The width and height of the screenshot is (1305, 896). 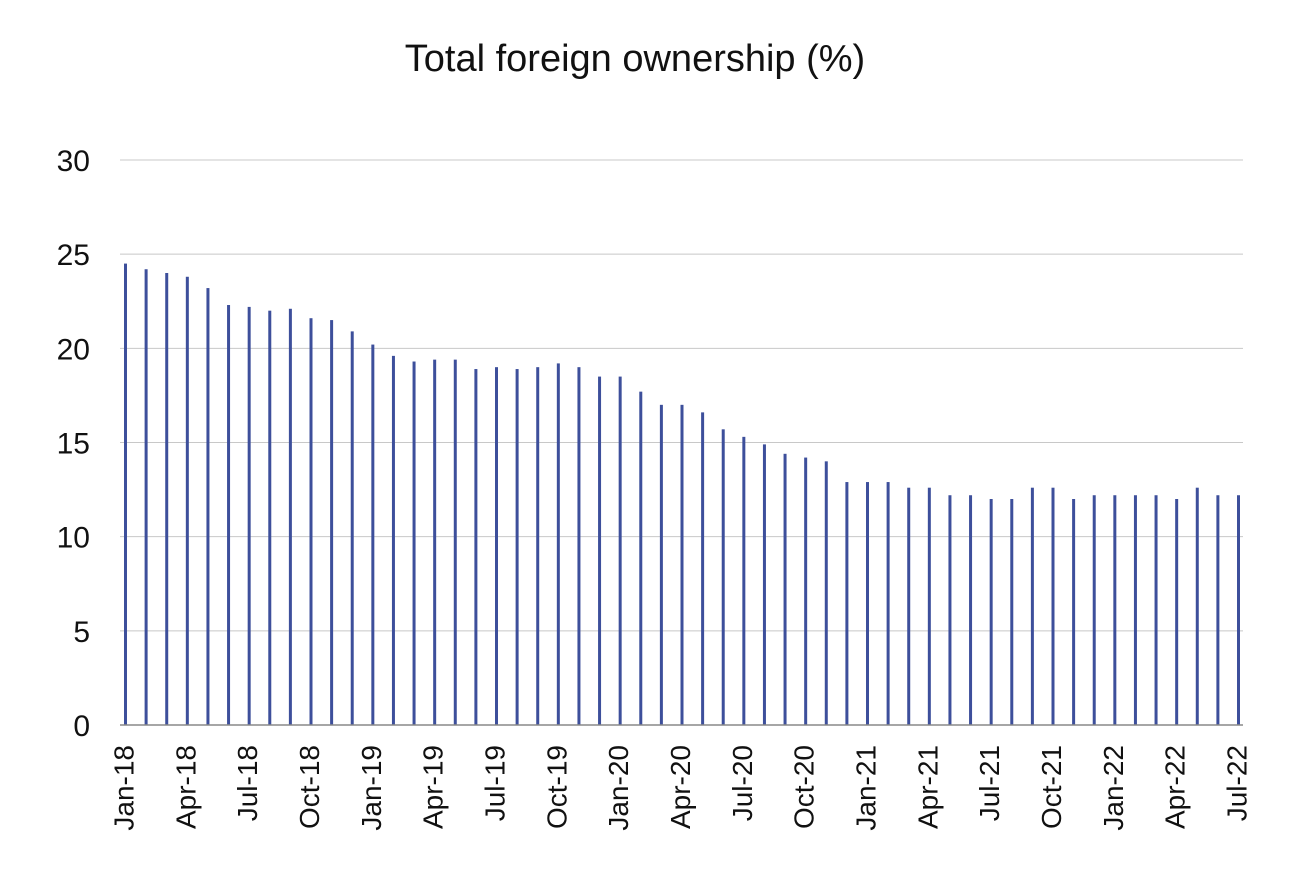 I want to click on x-tick-label: Apr-22, so click(x=1175, y=787).